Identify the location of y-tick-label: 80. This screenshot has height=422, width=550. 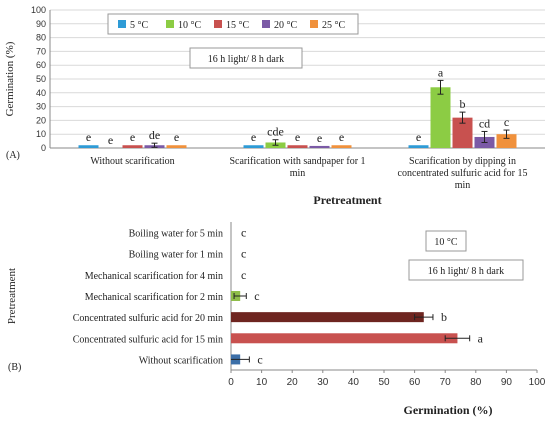
(41, 38).